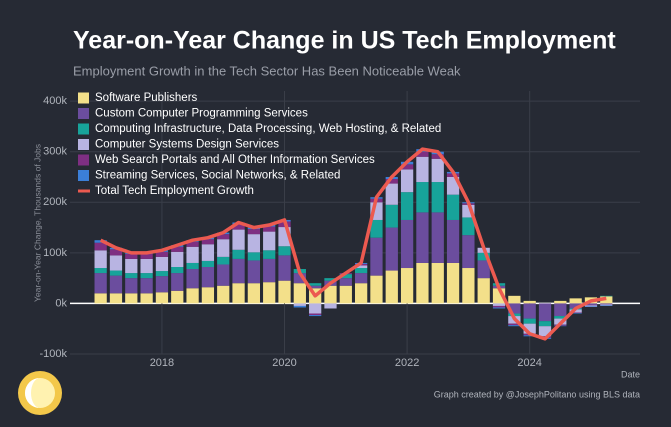 This screenshot has width=671, height=427. What do you see at coordinates (146, 98) in the screenshot?
I see `legend-label: Software Publishers` at bounding box center [146, 98].